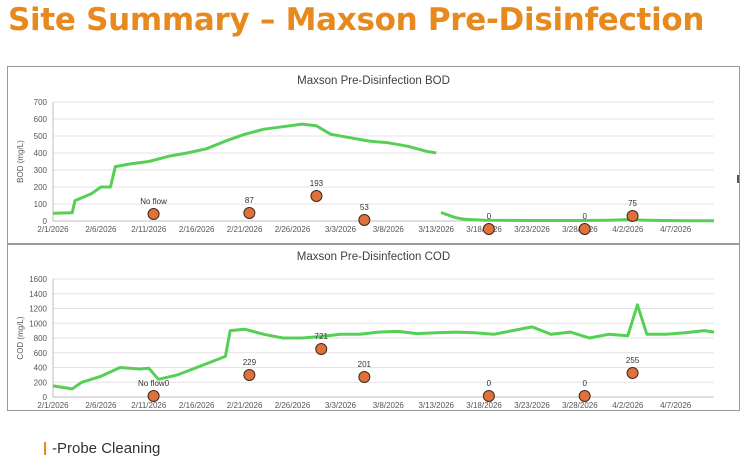 The image size is (744, 465). What do you see at coordinates (41, 153) in the screenshot?
I see `bod-ytick-label: 400` at bounding box center [41, 153].